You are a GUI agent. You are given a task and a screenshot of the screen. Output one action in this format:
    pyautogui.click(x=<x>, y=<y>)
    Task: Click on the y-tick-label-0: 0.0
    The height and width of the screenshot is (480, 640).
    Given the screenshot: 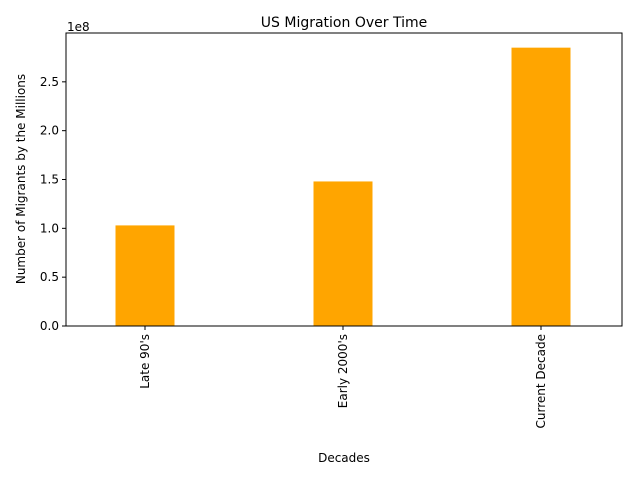 What is the action you would take?
    pyautogui.click(x=49, y=326)
    